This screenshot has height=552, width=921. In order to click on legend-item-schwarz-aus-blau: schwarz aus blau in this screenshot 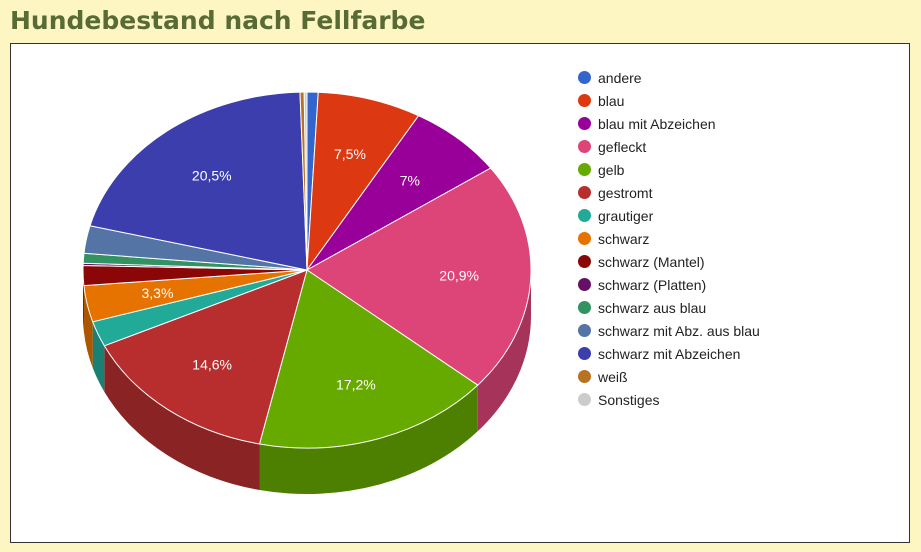, I will do `click(669, 307)`.